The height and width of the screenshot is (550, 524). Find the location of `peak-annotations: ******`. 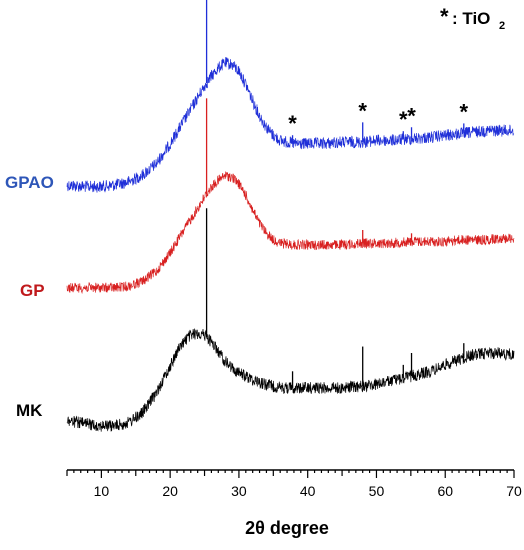

peak-annotations: ****** is located at coordinates (378, 117).